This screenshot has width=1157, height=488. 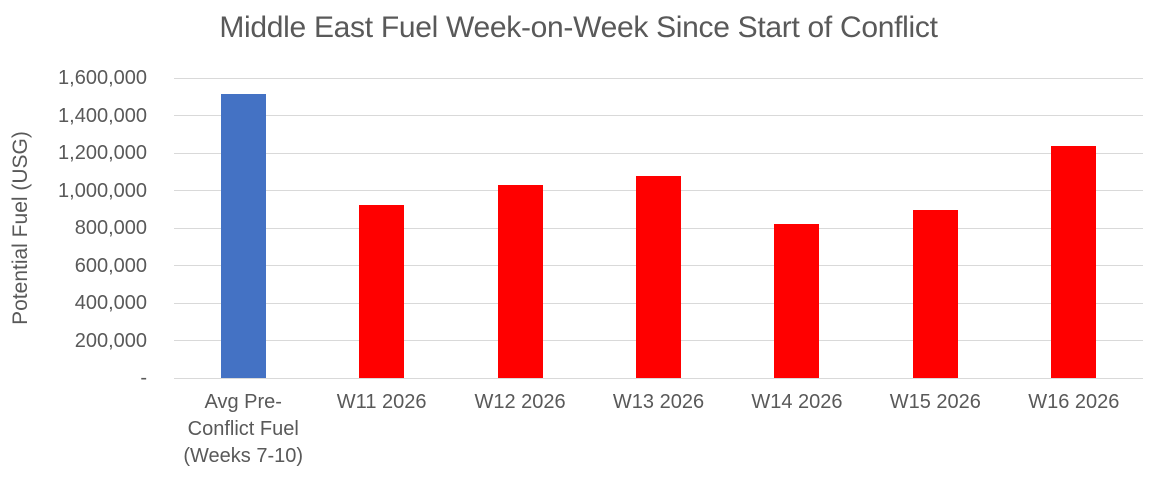 I want to click on x-category-label: W12 2026, so click(x=520, y=402).